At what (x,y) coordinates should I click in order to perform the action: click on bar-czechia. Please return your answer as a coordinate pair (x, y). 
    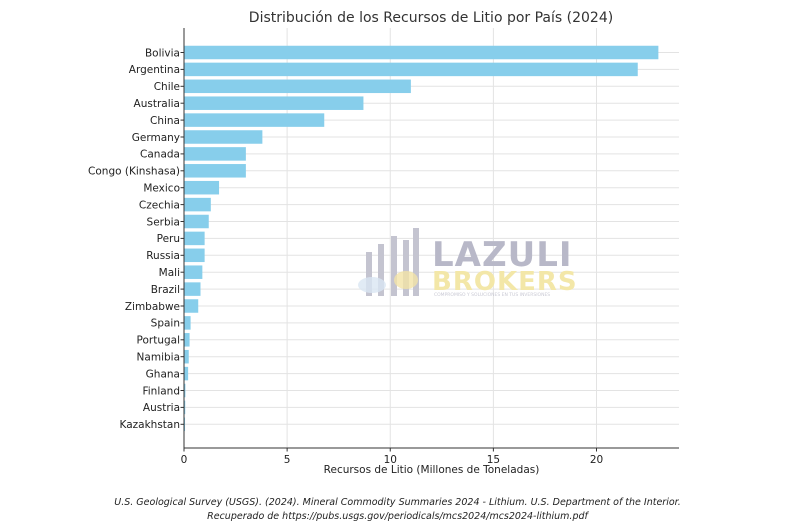
    Looking at the image, I should click on (197, 204).